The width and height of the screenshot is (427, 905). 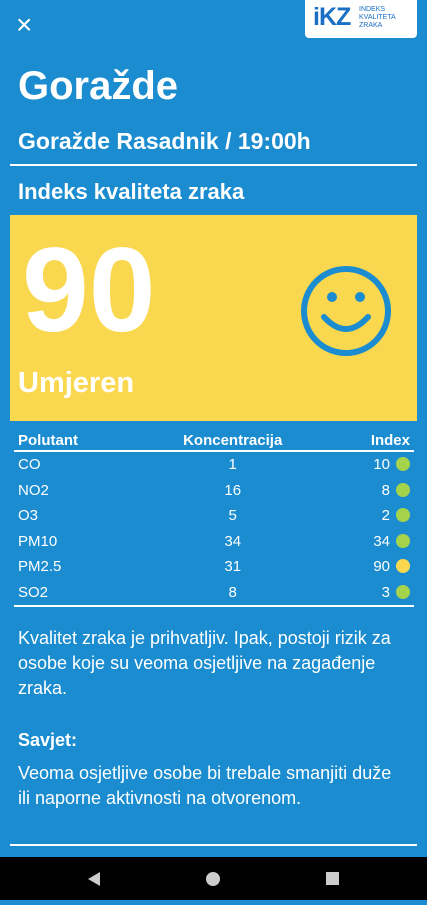 What do you see at coordinates (371, 516) in the screenshot?
I see `index-cell: 2` at bounding box center [371, 516].